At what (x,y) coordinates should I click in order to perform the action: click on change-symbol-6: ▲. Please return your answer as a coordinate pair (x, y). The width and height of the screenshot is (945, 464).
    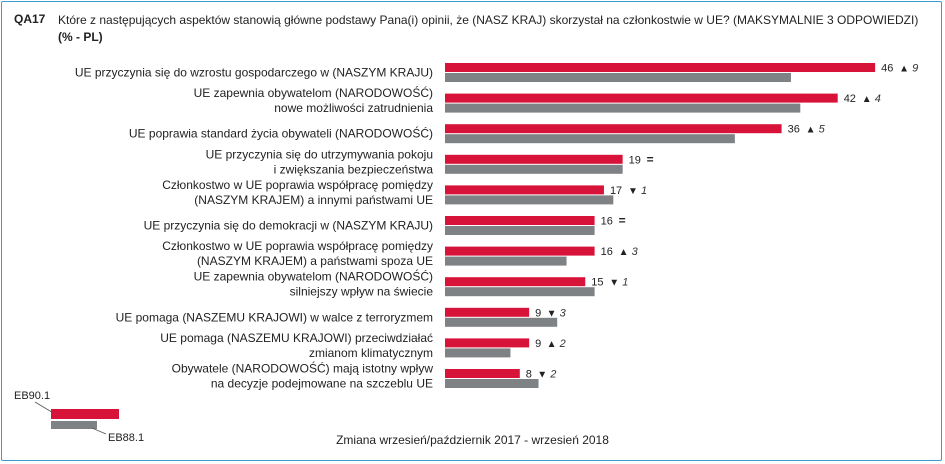
    Looking at the image, I should click on (624, 252).